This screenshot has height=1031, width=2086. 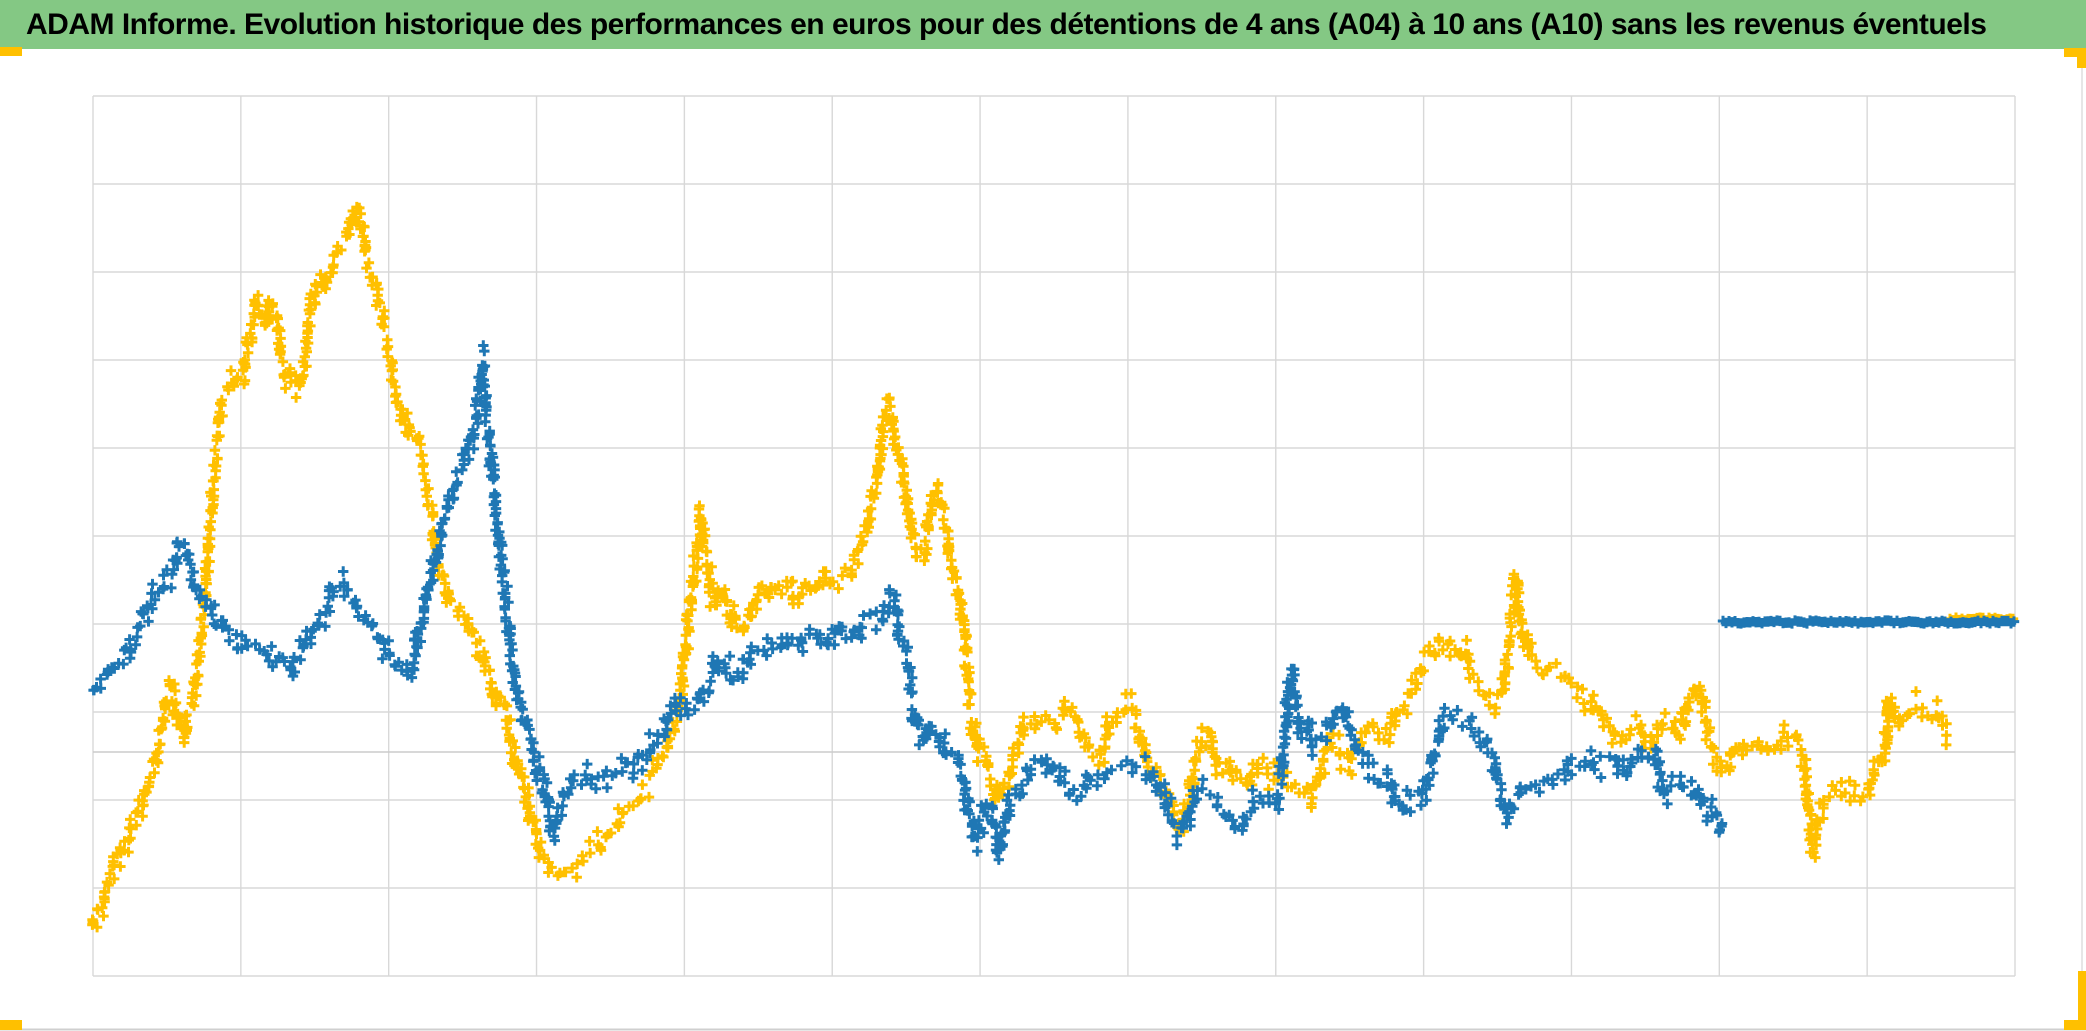 What do you see at coordinates (2081, 58) in the screenshot?
I see `accent-top-right-v` at bounding box center [2081, 58].